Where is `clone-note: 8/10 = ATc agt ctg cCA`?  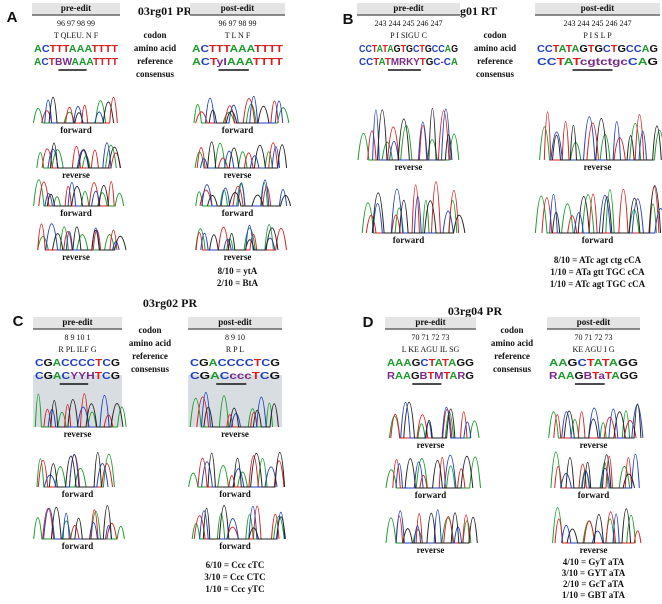 clone-note: 8/10 = ATc agt ctg cCA is located at coordinates (598, 260).